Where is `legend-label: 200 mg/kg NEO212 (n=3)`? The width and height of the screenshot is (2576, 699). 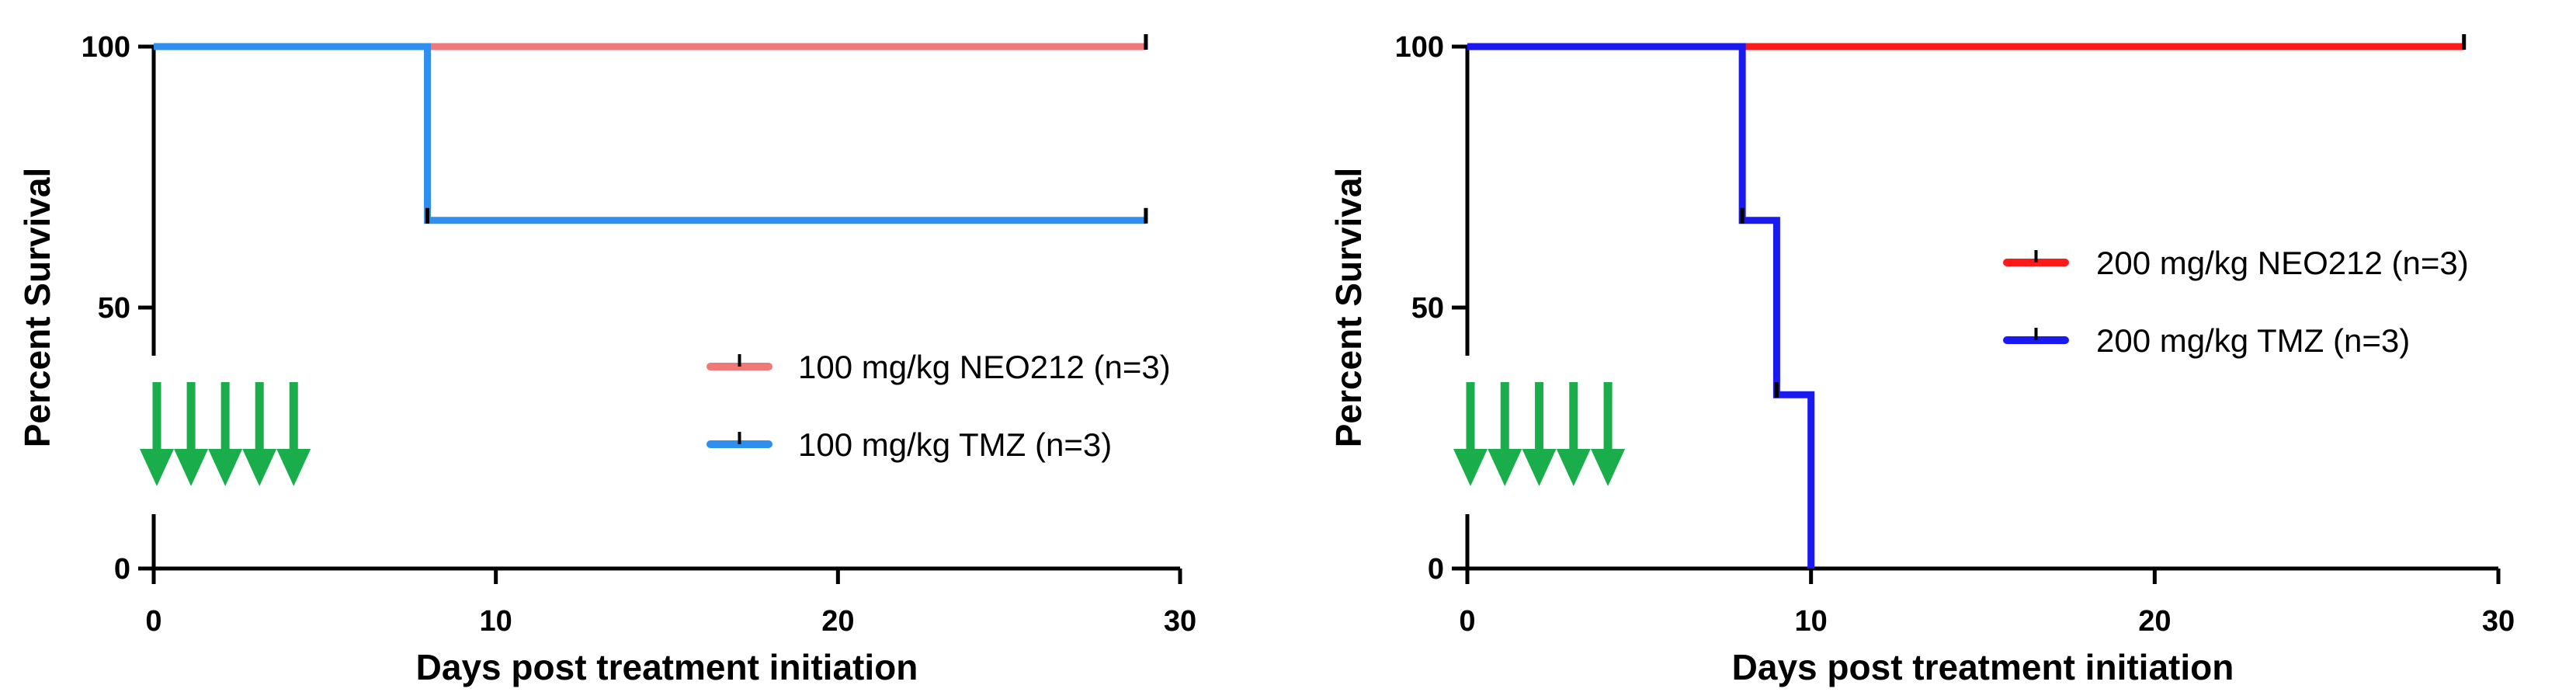 legend-label: 200 mg/kg NEO212 (n=3) is located at coordinates (2282, 263).